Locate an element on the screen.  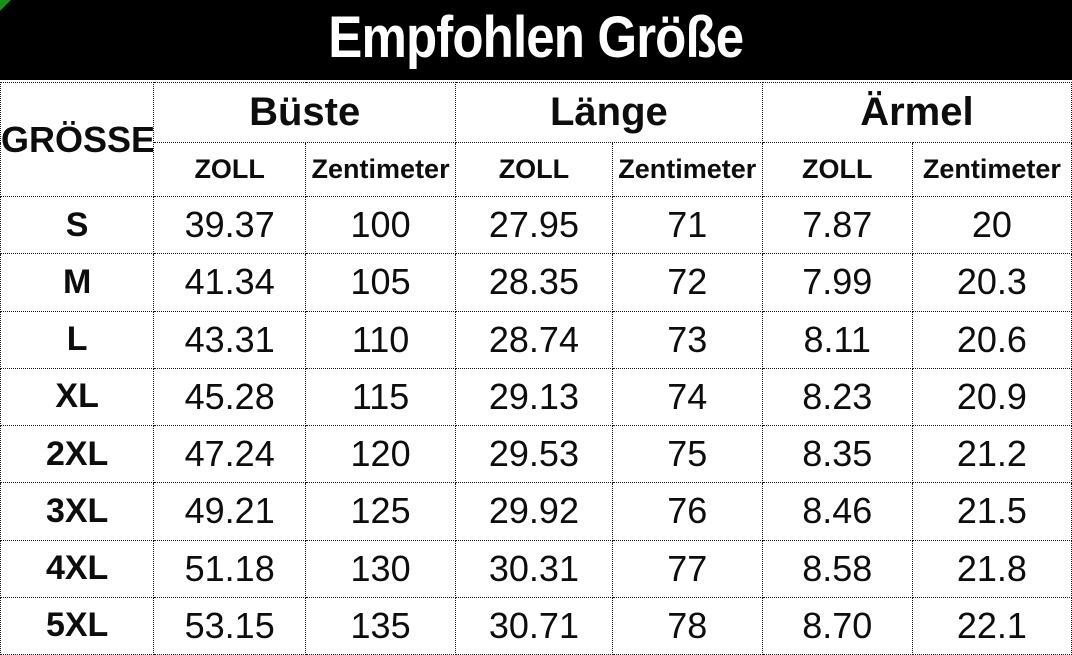
value-cell: 78 is located at coordinates (687, 625).